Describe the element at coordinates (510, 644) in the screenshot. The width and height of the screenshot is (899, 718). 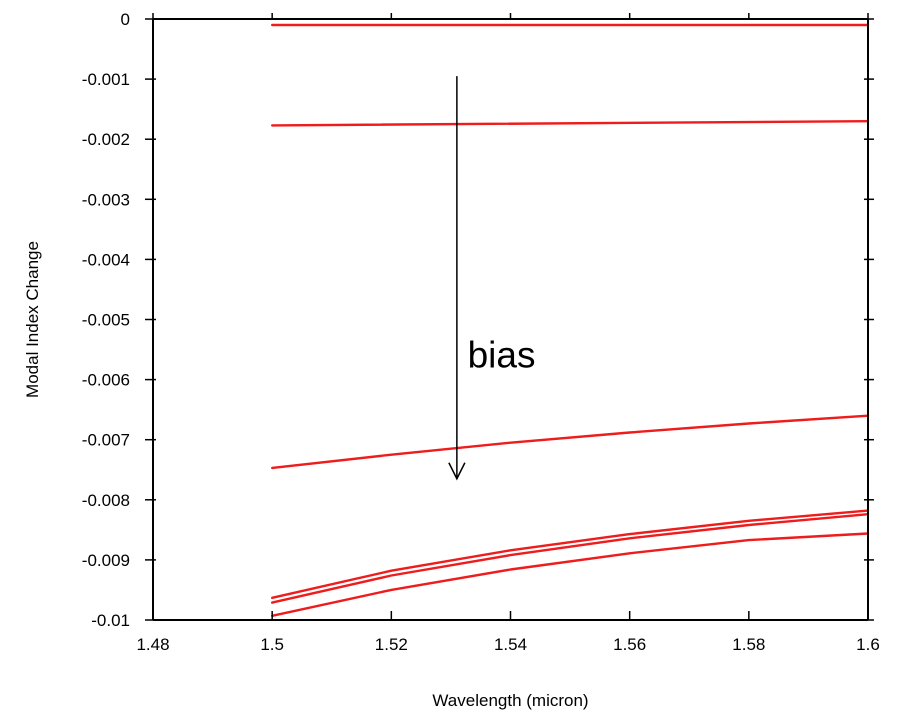
I see `x-tick-label: 1.54` at that location.